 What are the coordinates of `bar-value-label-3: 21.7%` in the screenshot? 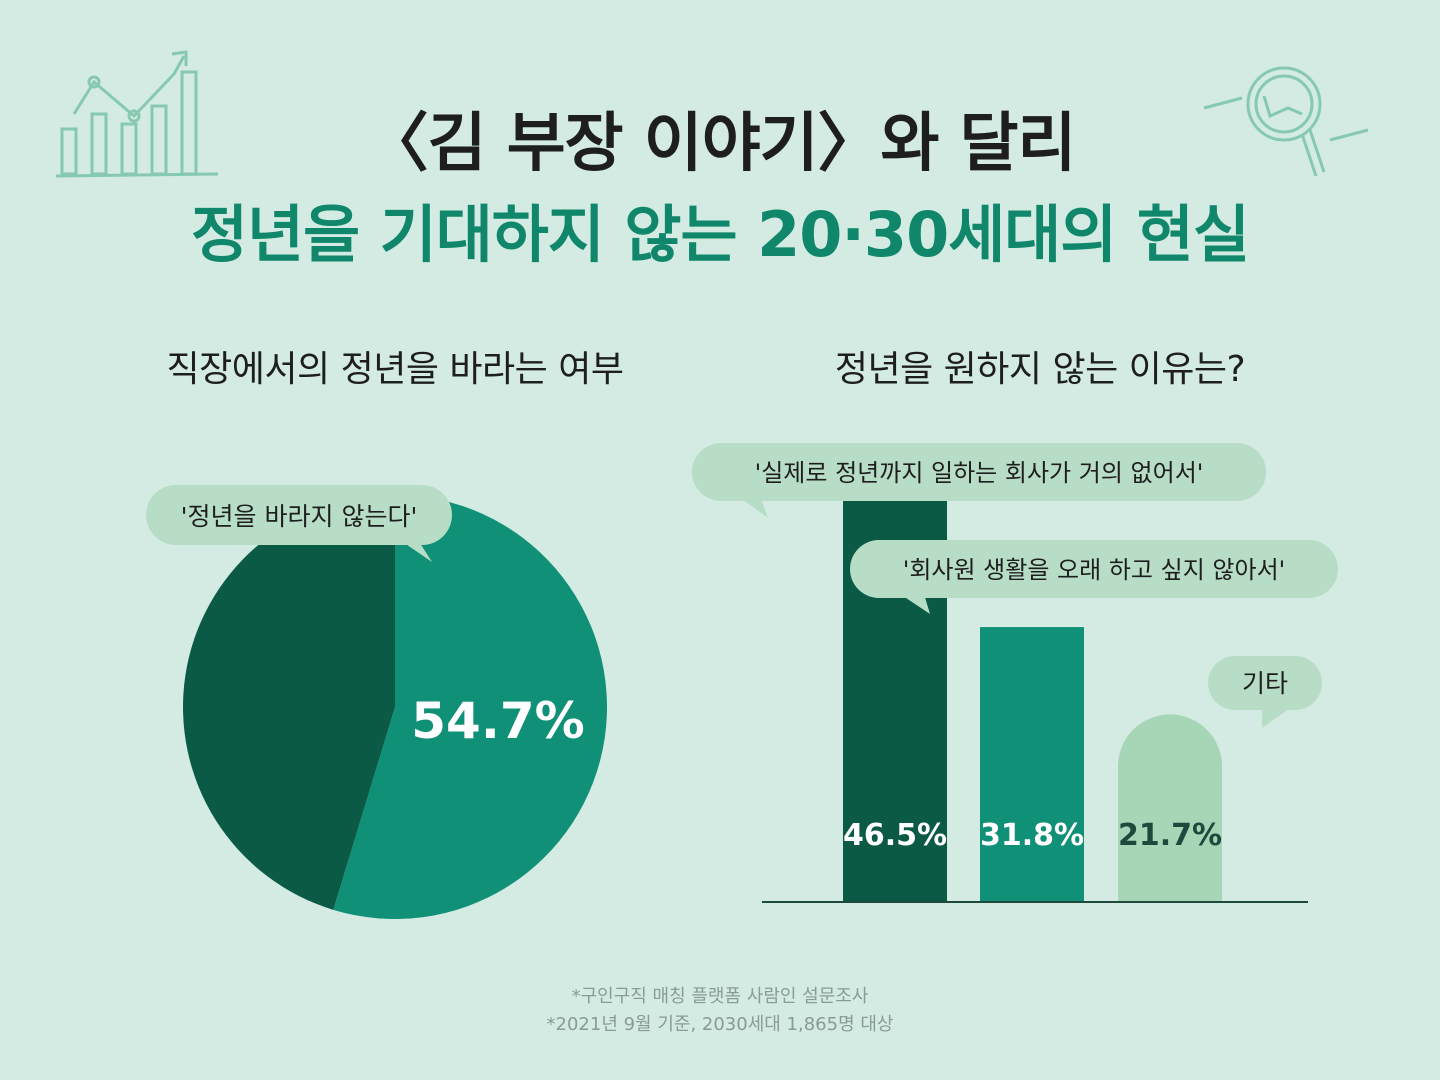 It's located at (1170, 835).